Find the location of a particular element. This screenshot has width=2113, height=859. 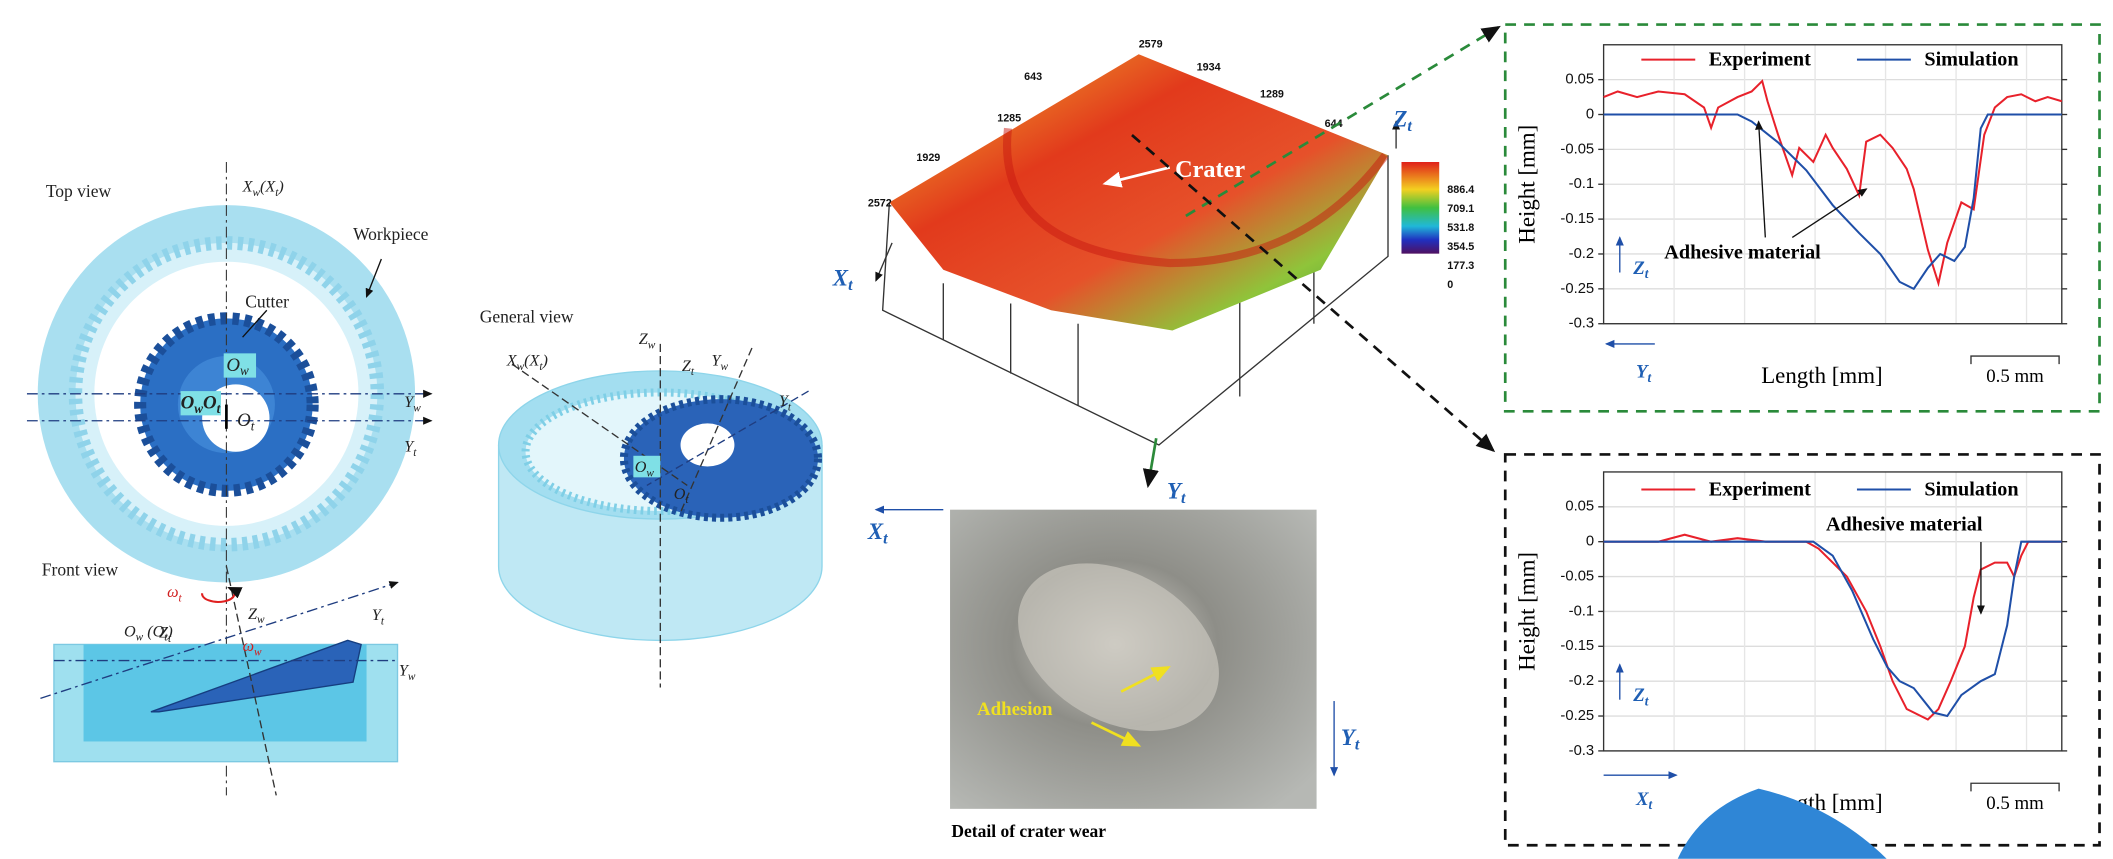

axis-label: Ow (Ot) is located at coordinates (148, 633).